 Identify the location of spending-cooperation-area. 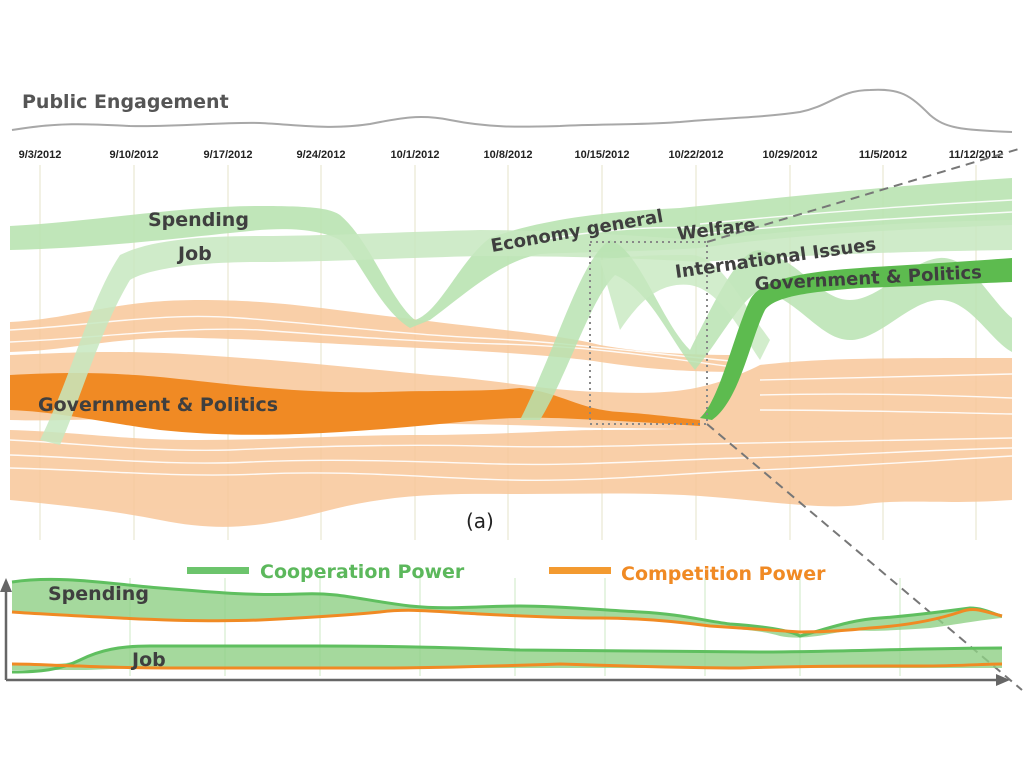
(507, 608).